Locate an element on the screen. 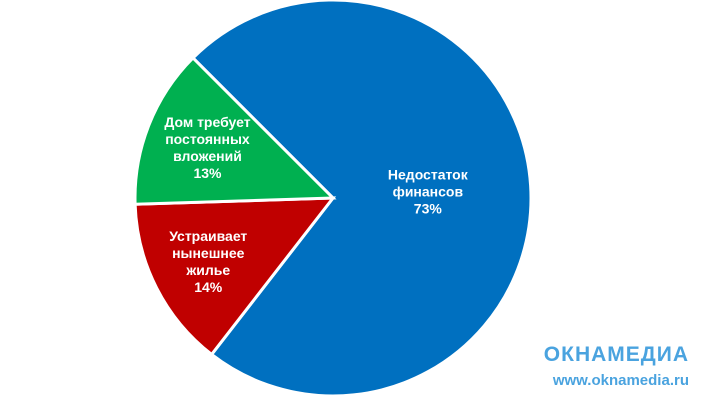  slice-label: Дом требует постоянных вложений 13% is located at coordinates (207, 148).